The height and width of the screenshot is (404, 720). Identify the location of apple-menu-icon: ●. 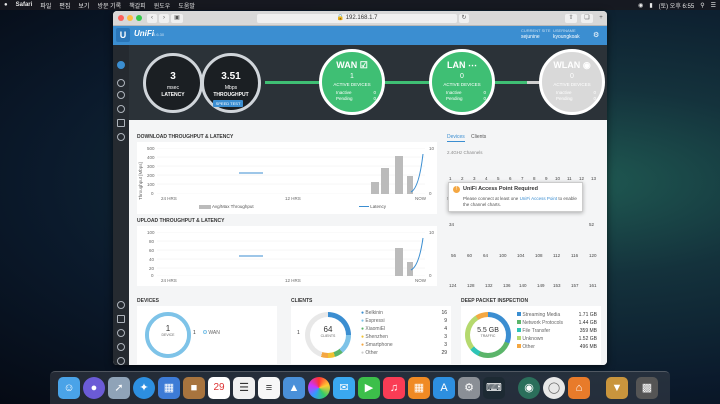
(6, 5).